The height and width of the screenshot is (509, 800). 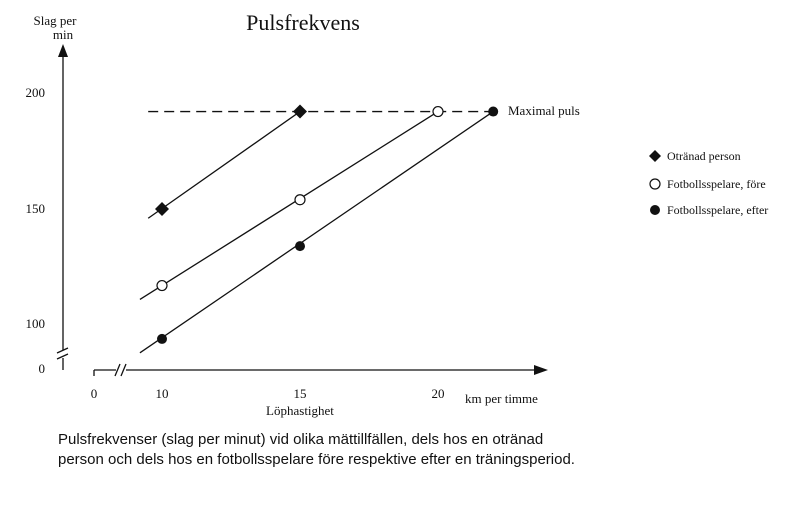 What do you see at coordinates (94, 393) in the screenshot?
I see `x-tick-label-0: 0` at bounding box center [94, 393].